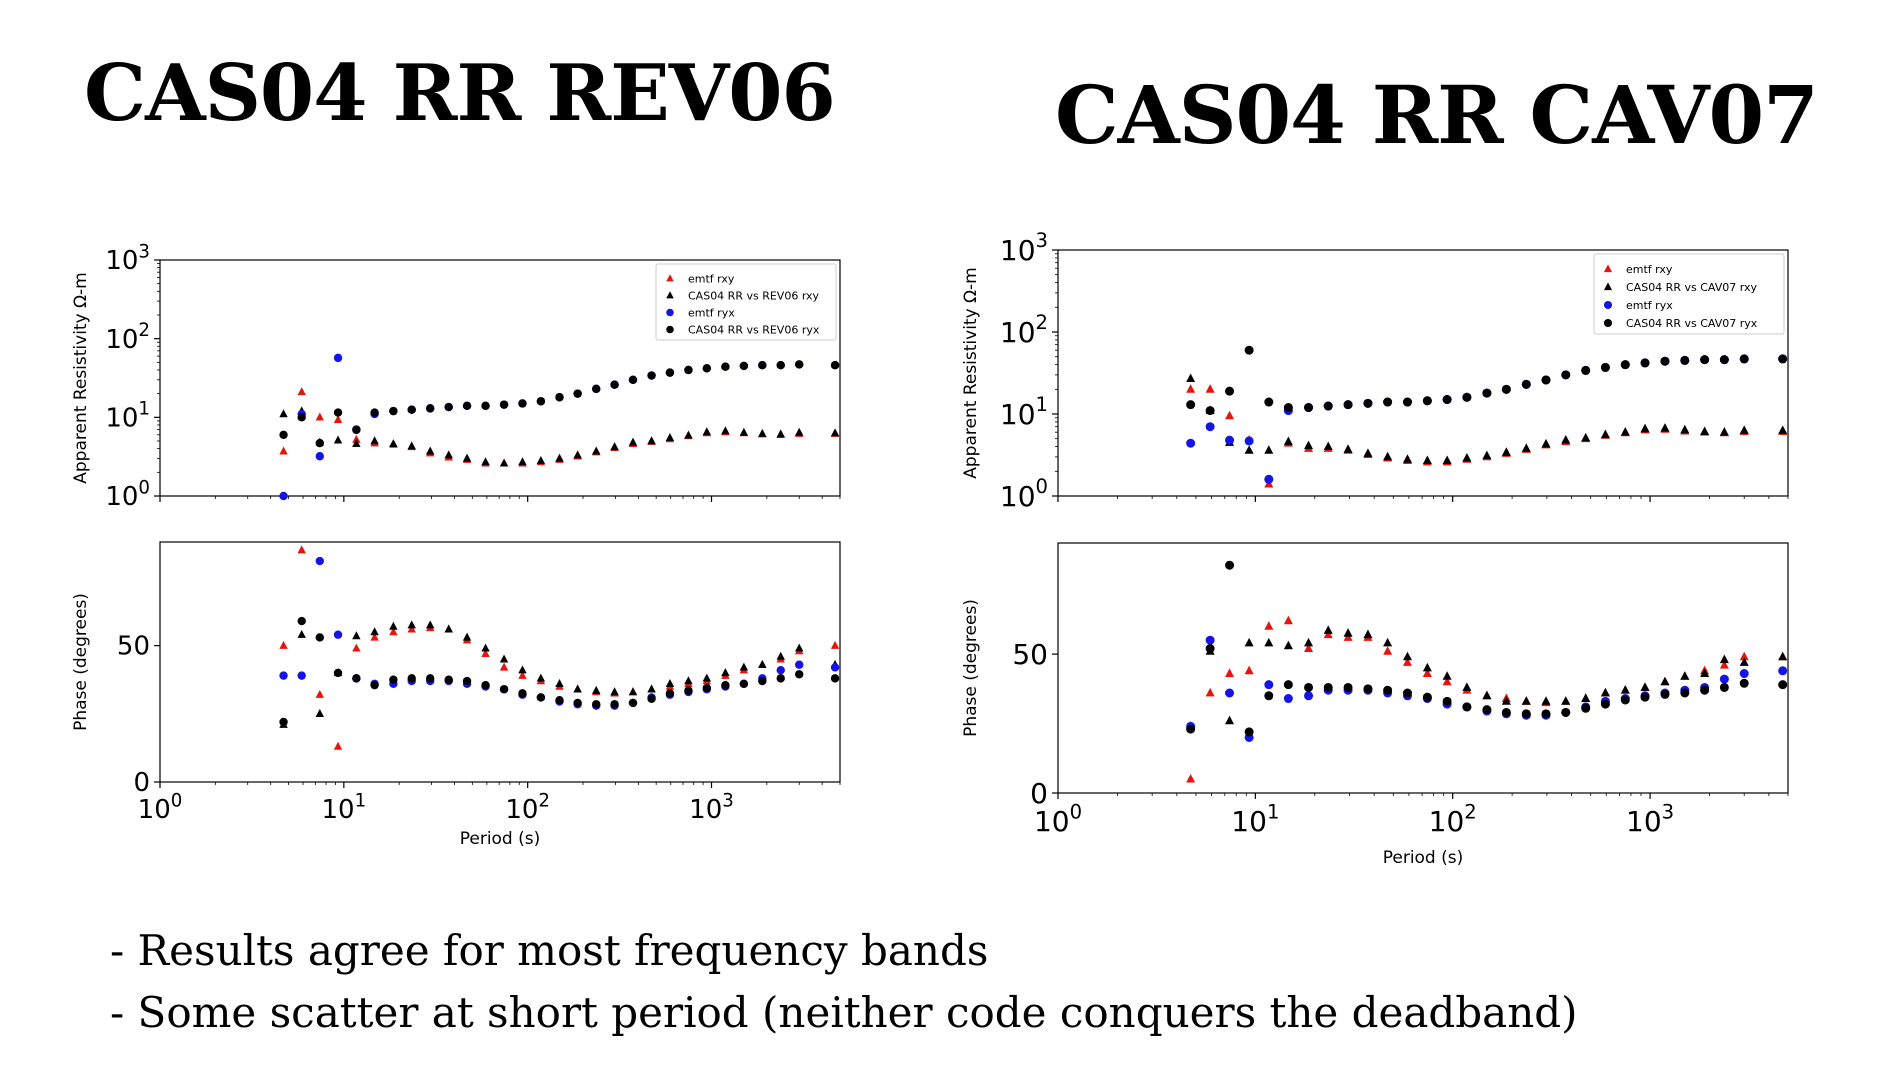 This screenshot has height=1066, width=1903. Describe the element at coordinates (1024, 248) in the screenshot. I see `y-tick-label: 10³` at that location.